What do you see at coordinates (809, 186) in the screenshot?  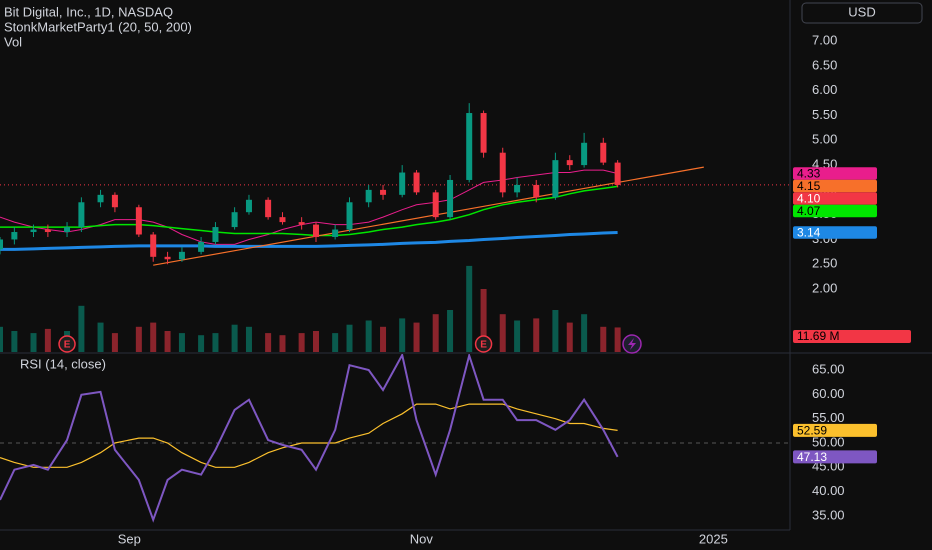 I see `price-tag-label: 4.15` at bounding box center [809, 186].